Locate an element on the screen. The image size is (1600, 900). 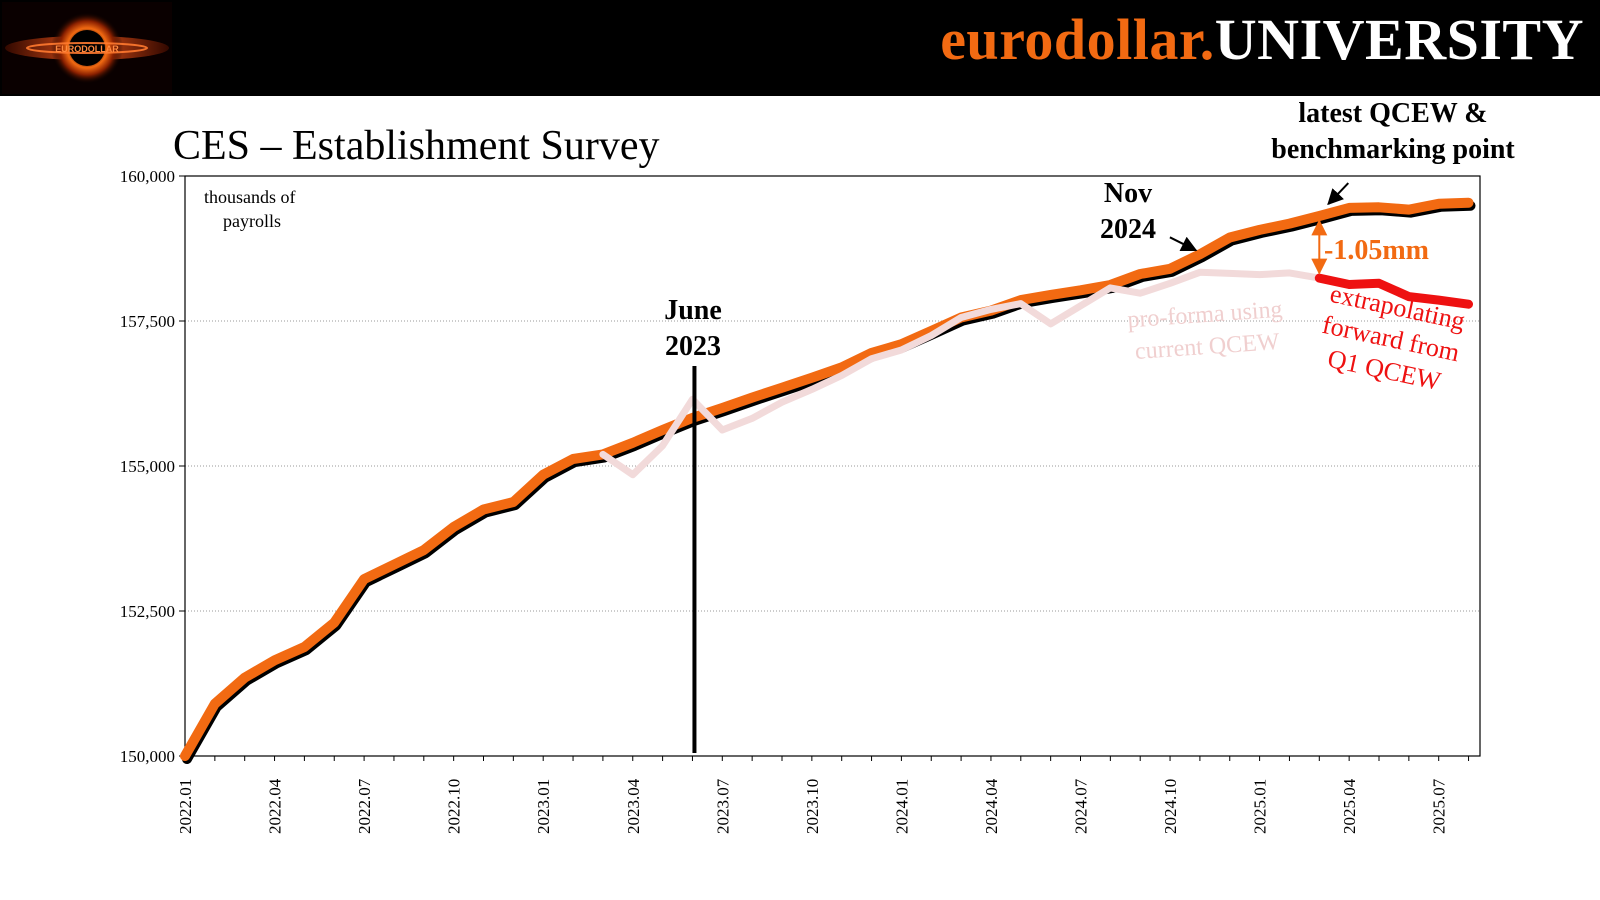
nov-label-line1: Nov is located at coordinates (1128, 193).